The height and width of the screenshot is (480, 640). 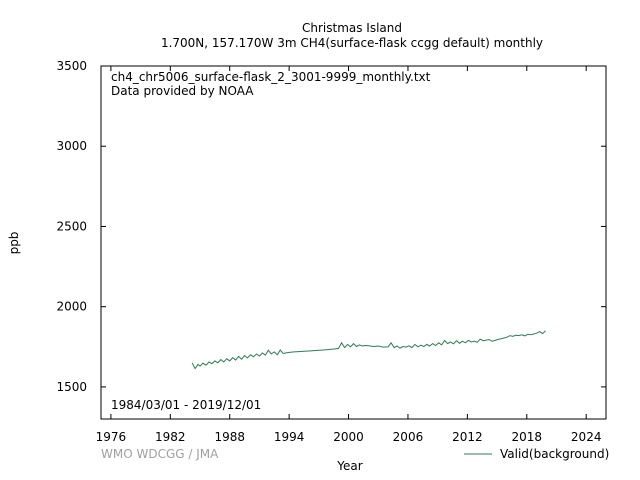 What do you see at coordinates (348, 437) in the screenshot?
I see `x-tick-label: 2000` at bounding box center [348, 437].